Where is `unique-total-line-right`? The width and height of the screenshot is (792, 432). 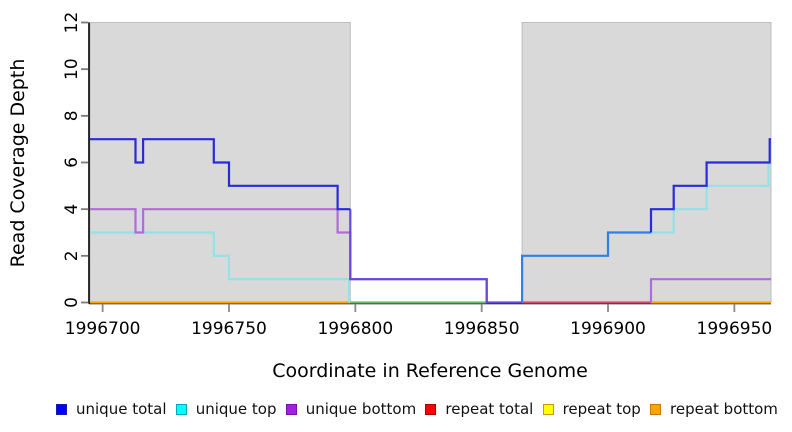
unique-total-line-right is located at coordinates (710, 185).